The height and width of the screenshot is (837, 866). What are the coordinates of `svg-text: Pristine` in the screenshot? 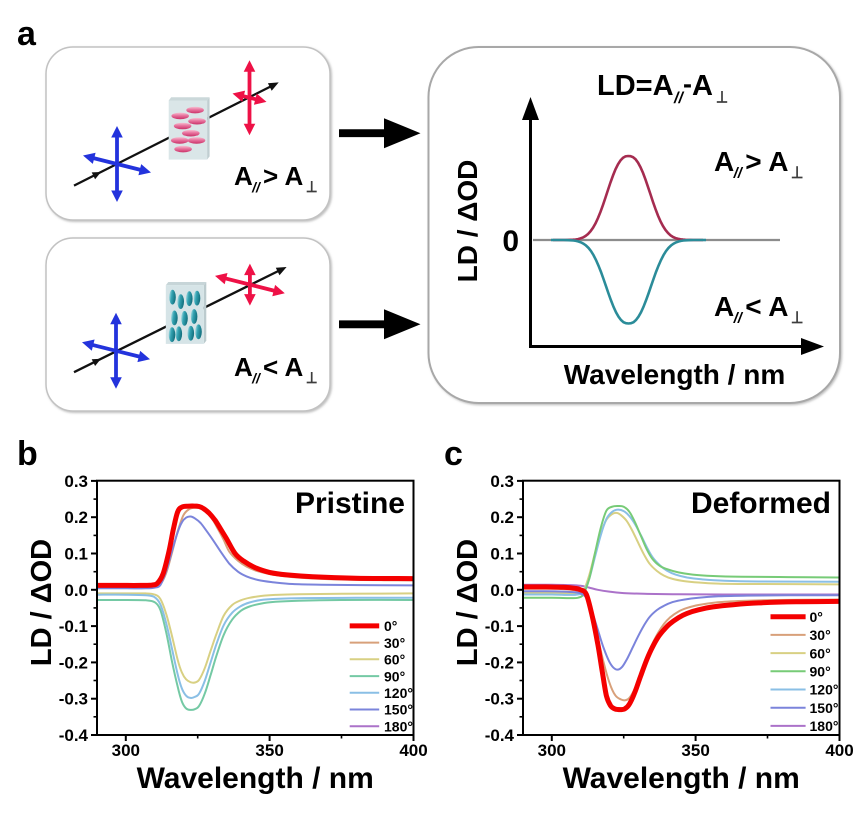 It's located at (350, 503).